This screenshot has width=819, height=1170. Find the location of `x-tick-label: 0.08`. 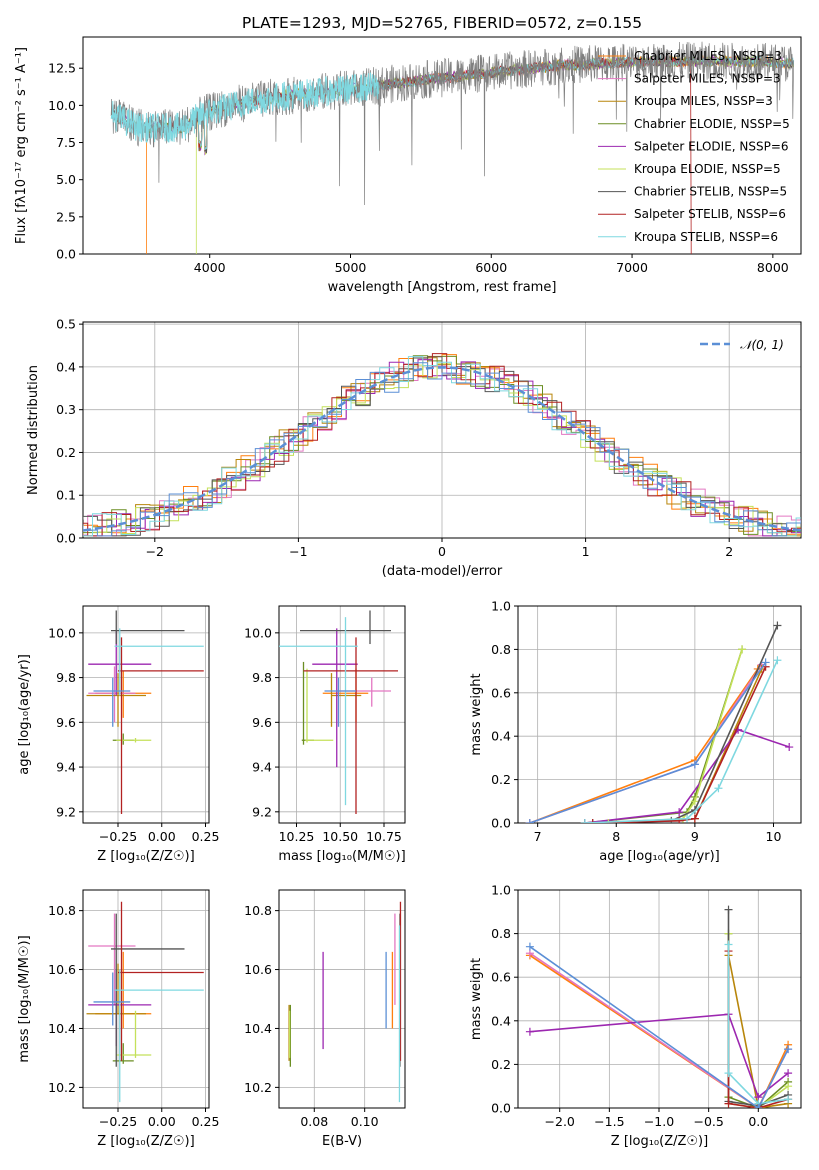

x-tick-label: 0.08 is located at coordinates (314, 1121).